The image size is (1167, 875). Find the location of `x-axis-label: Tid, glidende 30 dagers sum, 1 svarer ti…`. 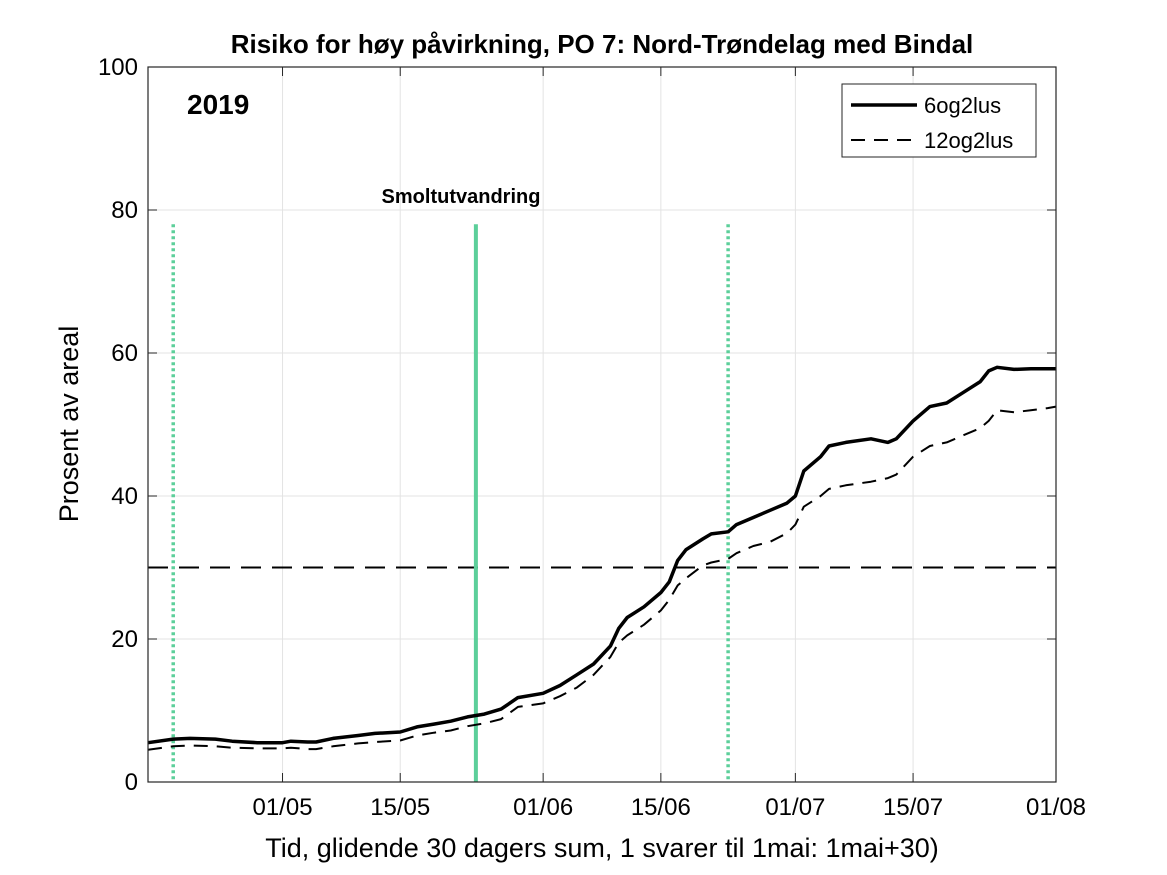

x-axis-label: Tid, glidende 30 dagers sum, 1 svarer ti… is located at coordinates (602, 848).